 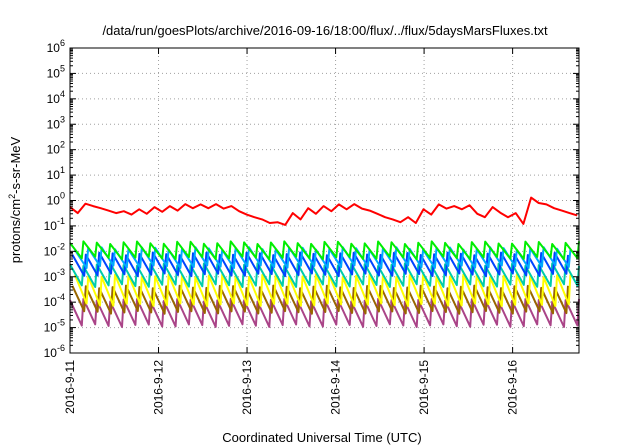 What do you see at coordinates (513, 387) in the screenshot?
I see `x-tick-label: 2016-9-16` at bounding box center [513, 387].